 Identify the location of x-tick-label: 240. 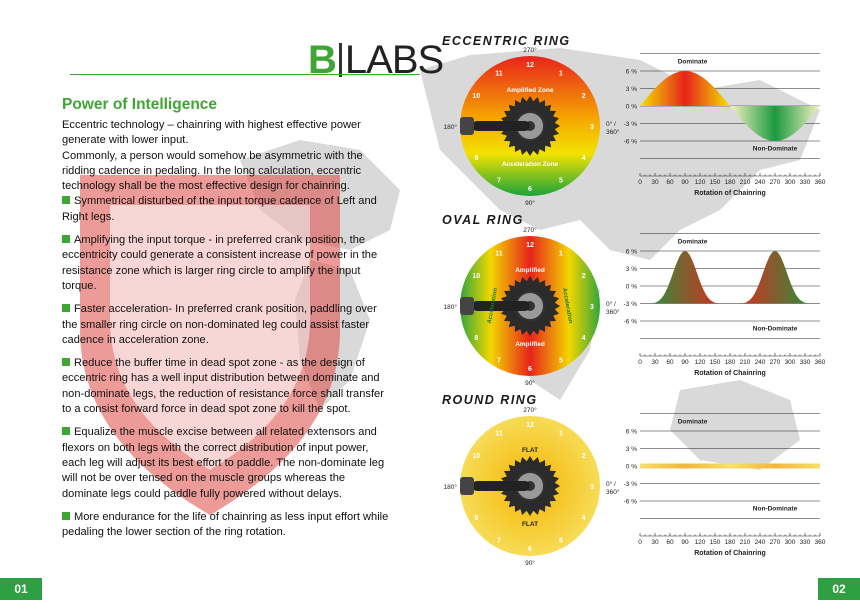
(760, 362).